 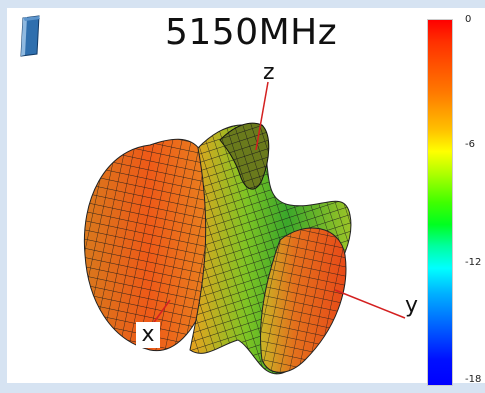 I want to click on colorbar-tick-minus-18: -18, so click(x=473, y=379).